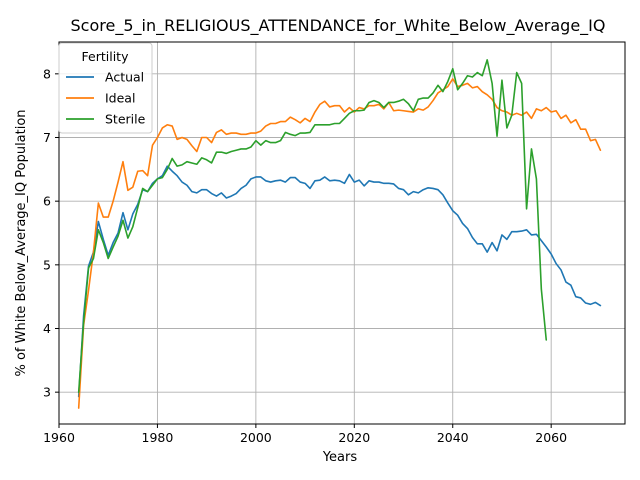 The image size is (640, 480). What do you see at coordinates (47, 201) in the screenshot?
I see `y-tick-label: 6` at bounding box center [47, 201].